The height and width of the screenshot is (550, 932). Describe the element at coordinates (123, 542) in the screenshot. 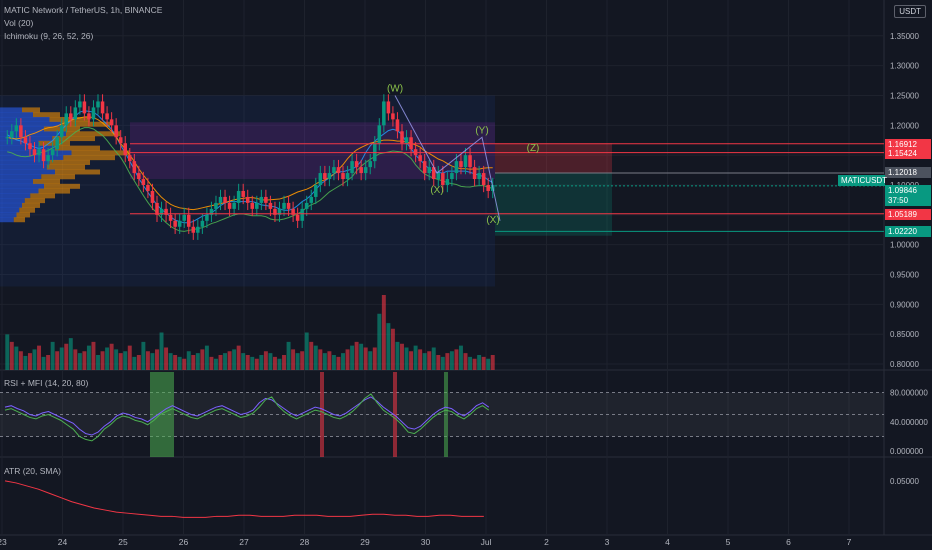

I see `x-tick-label: 25` at that location.